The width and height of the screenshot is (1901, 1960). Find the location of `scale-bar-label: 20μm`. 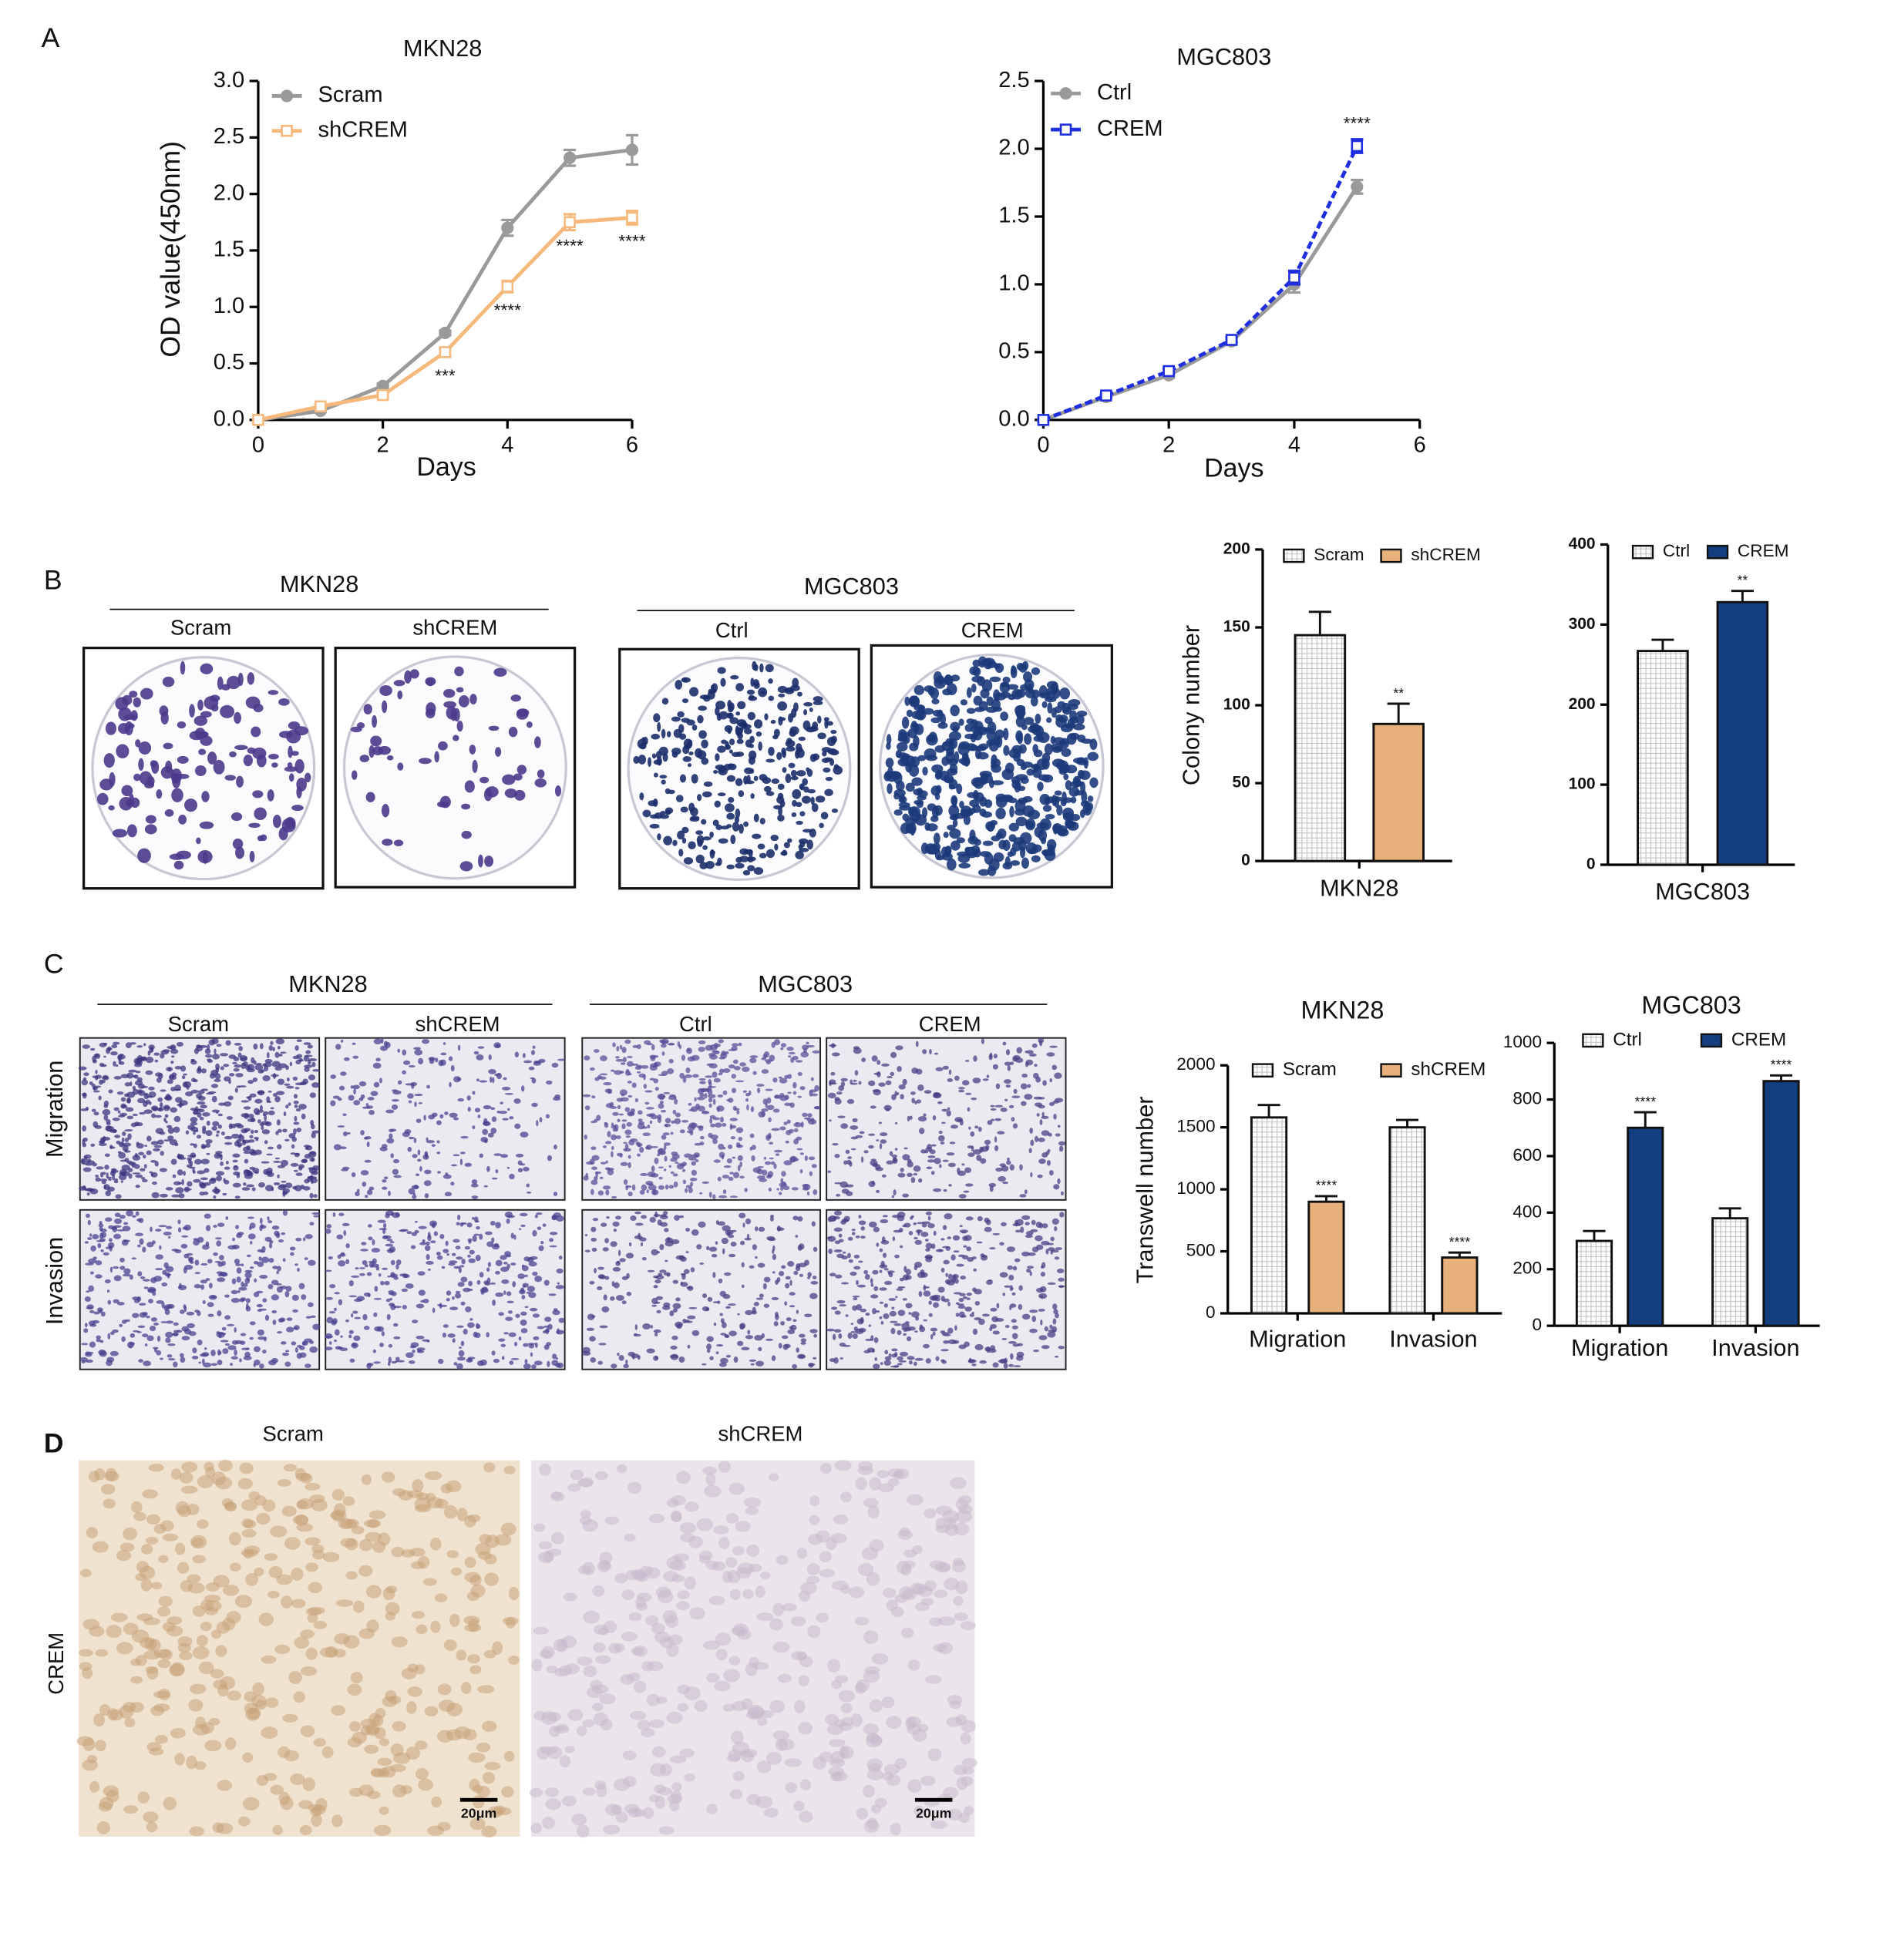

scale-bar-label: 20μm is located at coordinates (478, 1813).